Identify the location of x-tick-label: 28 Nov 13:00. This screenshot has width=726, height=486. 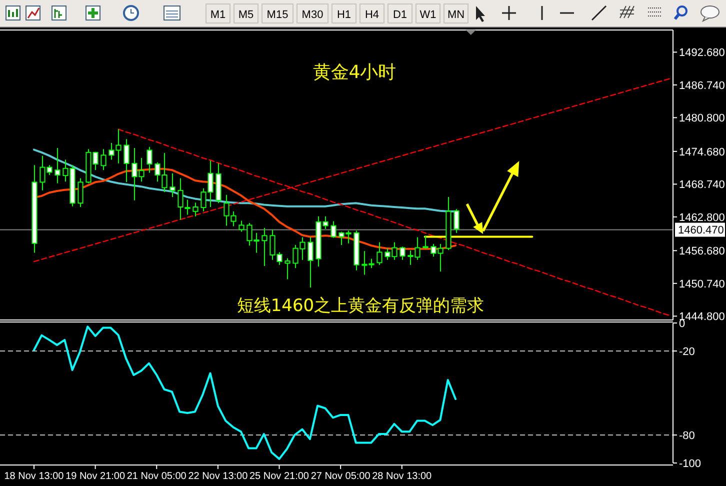
(402, 476).